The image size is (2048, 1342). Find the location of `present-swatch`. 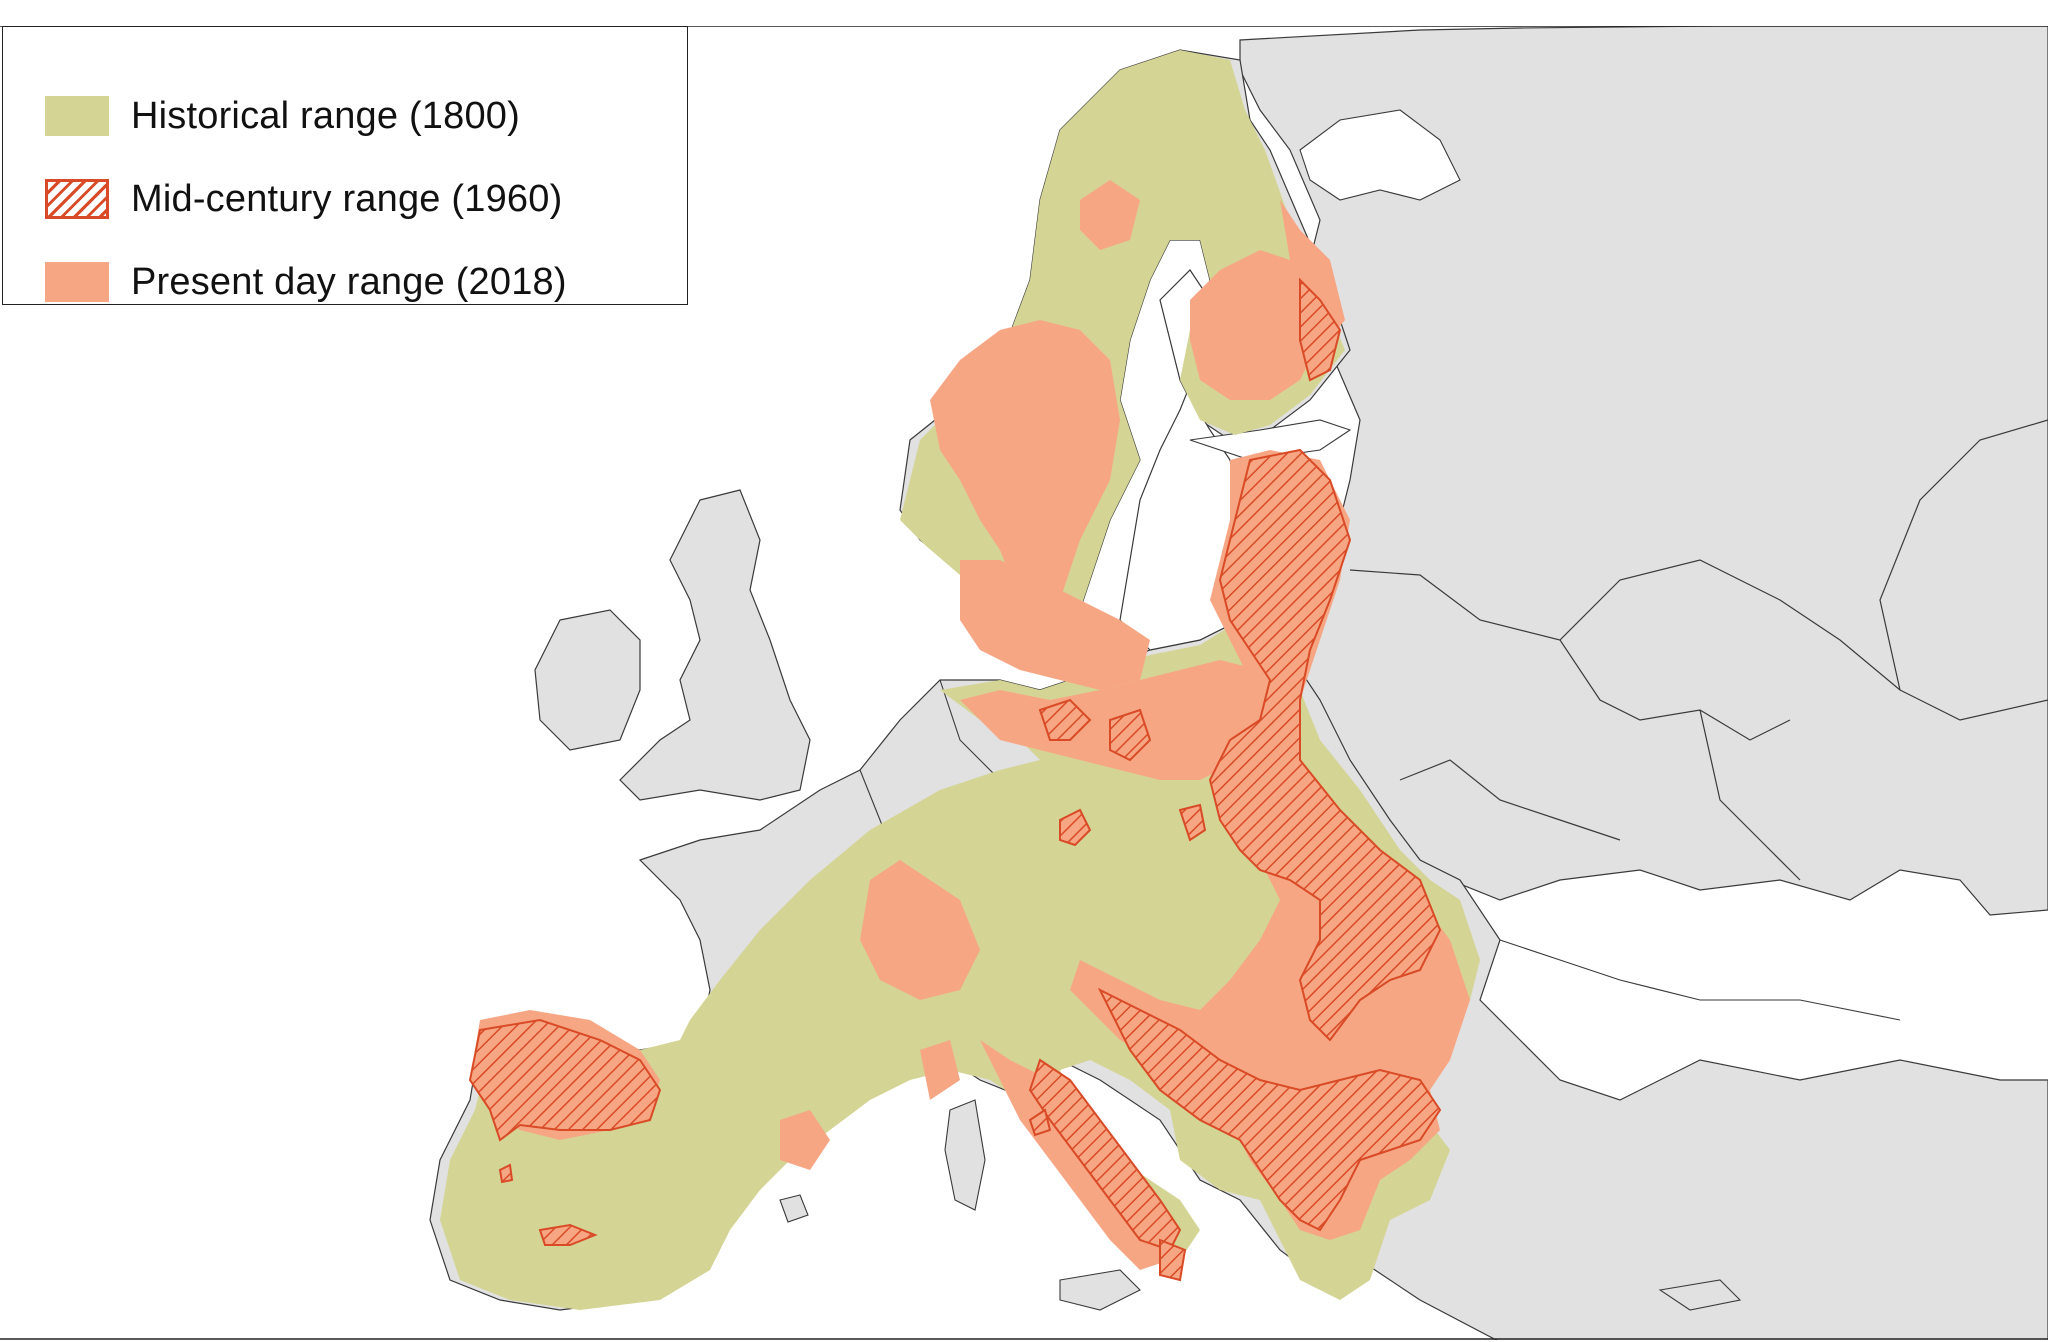

present-swatch is located at coordinates (77, 282).